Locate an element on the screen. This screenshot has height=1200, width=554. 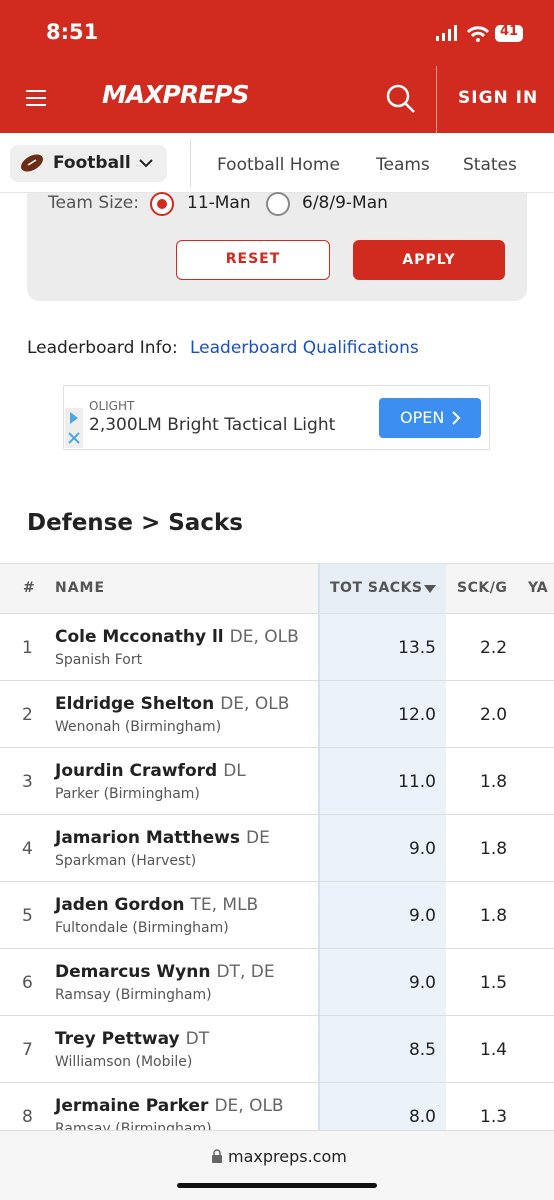
school: Spanish Fort is located at coordinates (99, 660).